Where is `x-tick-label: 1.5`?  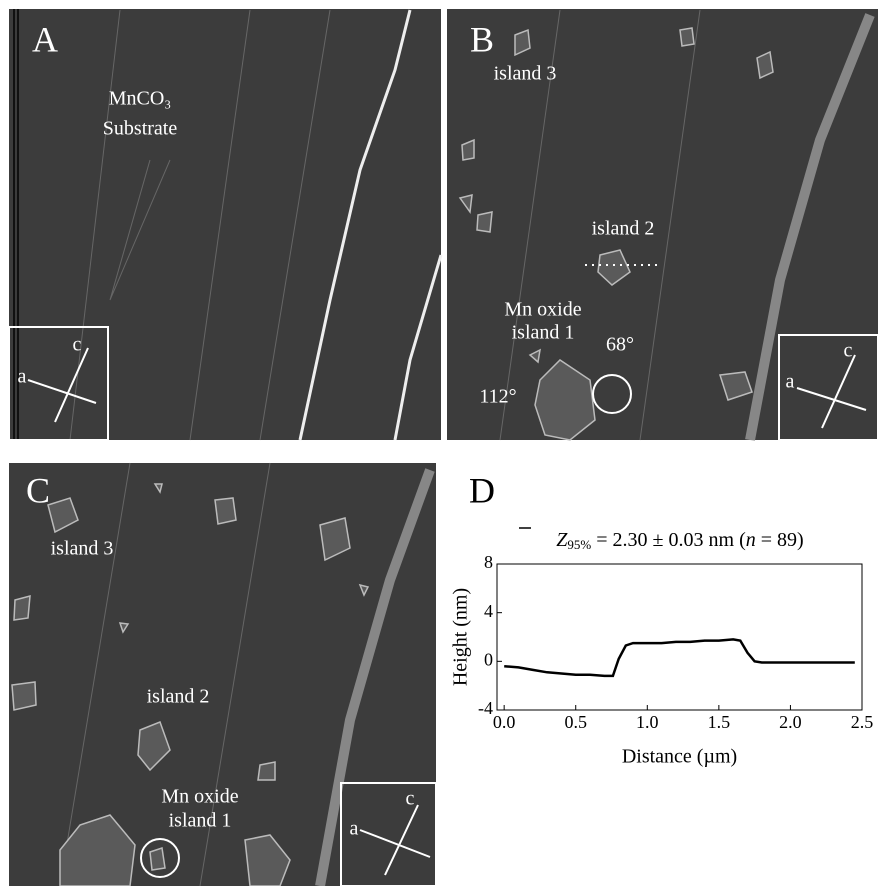
x-tick-label: 1.5 is located at coordinates (719, 722).